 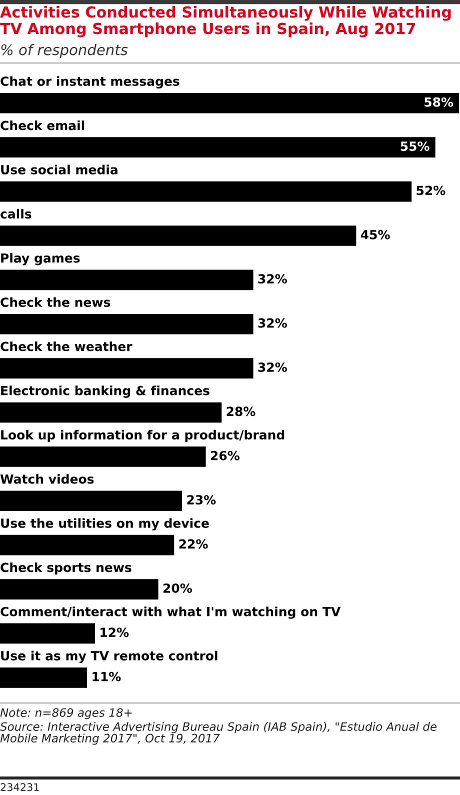 I want to click on data-label: 12%, so click(x=114, y=633).